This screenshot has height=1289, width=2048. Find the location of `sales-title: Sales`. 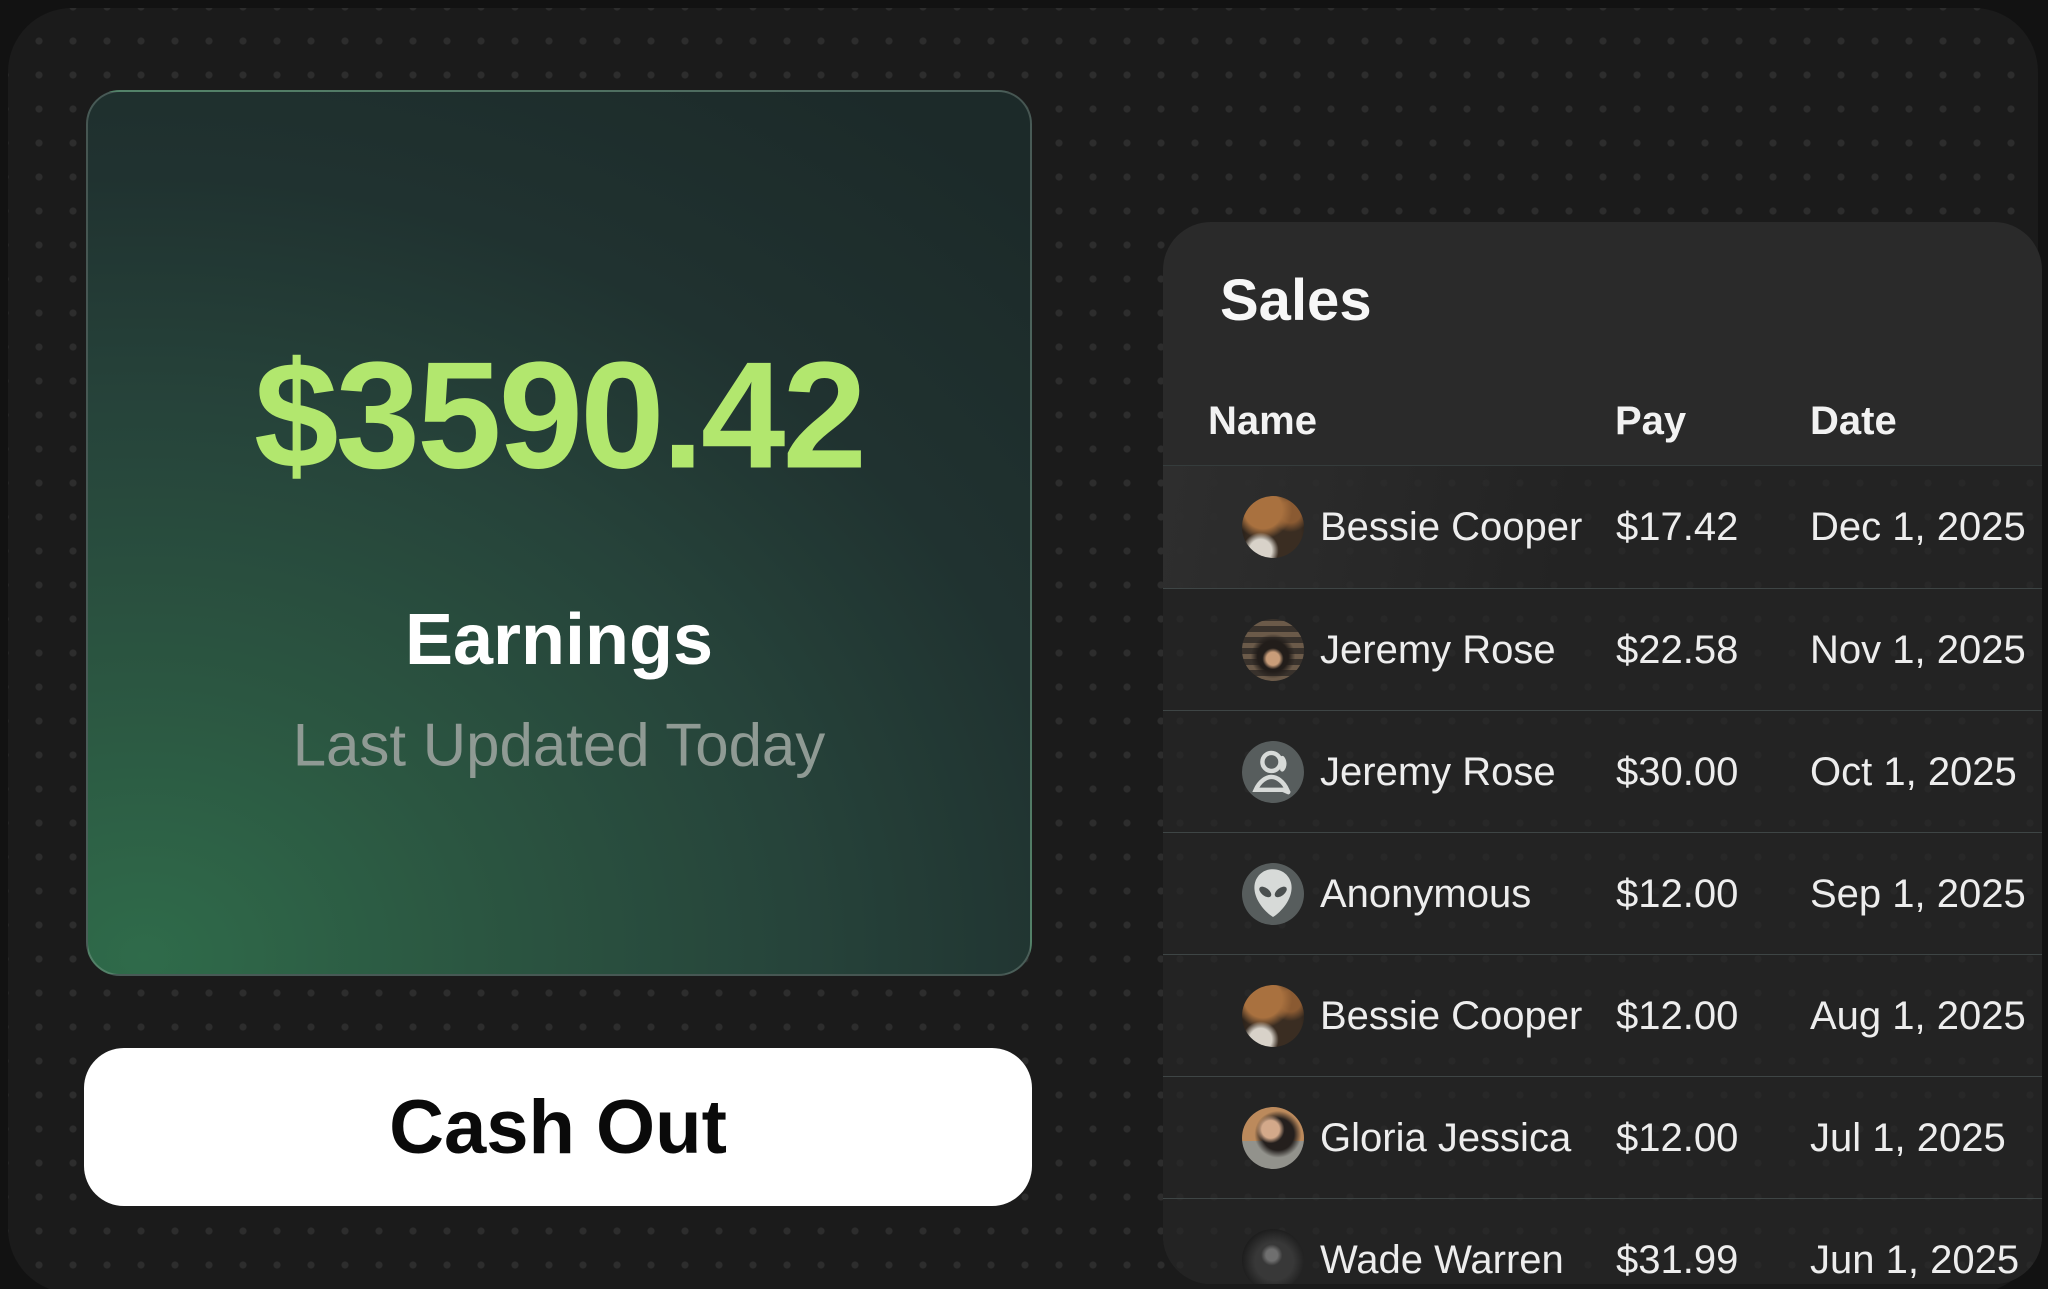

sales-title: Sales is located at coordinates (1296, 300).